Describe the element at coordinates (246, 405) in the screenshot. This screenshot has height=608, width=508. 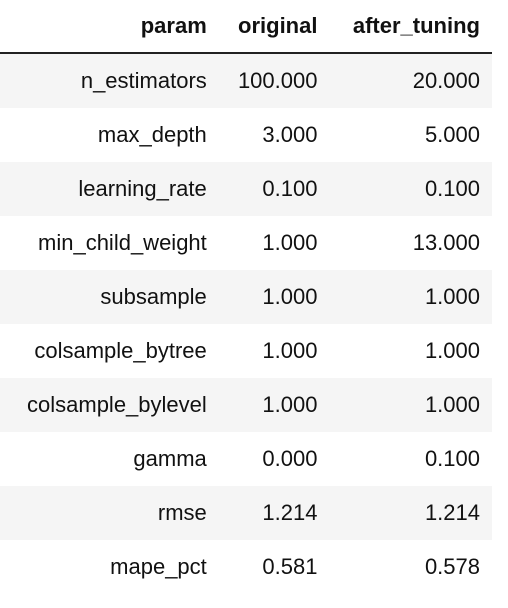
I see `table-row: colsample_bylevel 1.000 1.000` at that location.